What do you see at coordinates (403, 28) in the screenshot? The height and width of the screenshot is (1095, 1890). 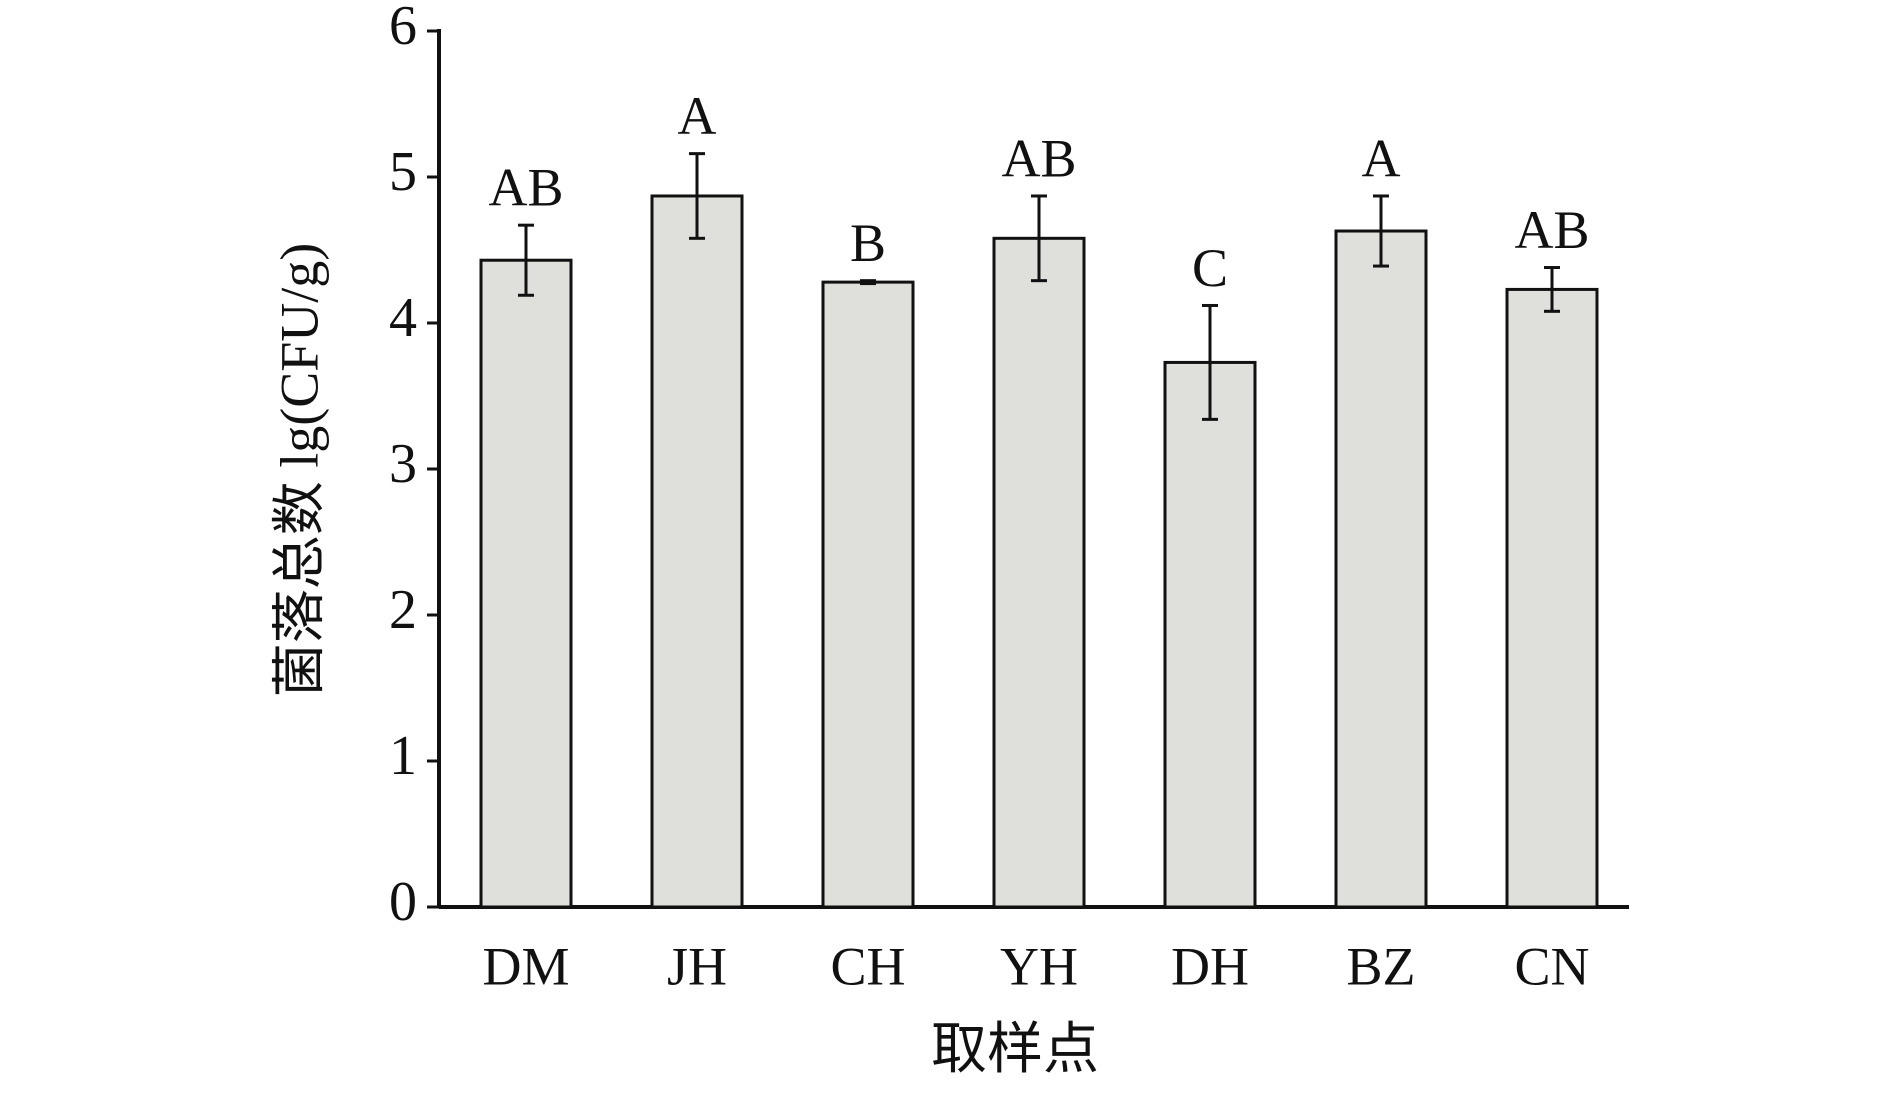 I see `y-tick-label: 6` at bounding box center [403, 28].